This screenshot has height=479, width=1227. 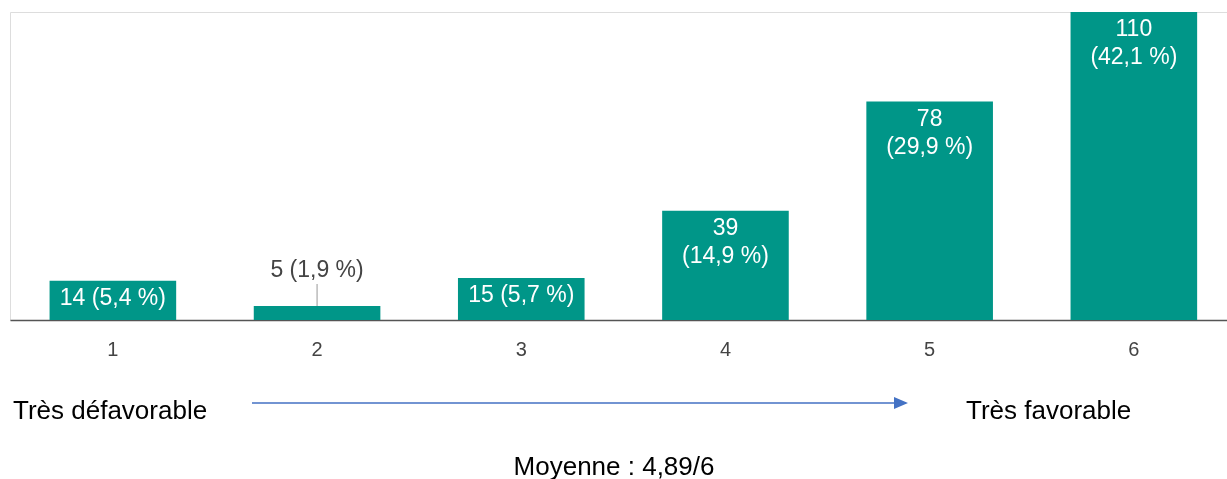 I want to click on x-tick-label: 4, so click(x=725, y=348).